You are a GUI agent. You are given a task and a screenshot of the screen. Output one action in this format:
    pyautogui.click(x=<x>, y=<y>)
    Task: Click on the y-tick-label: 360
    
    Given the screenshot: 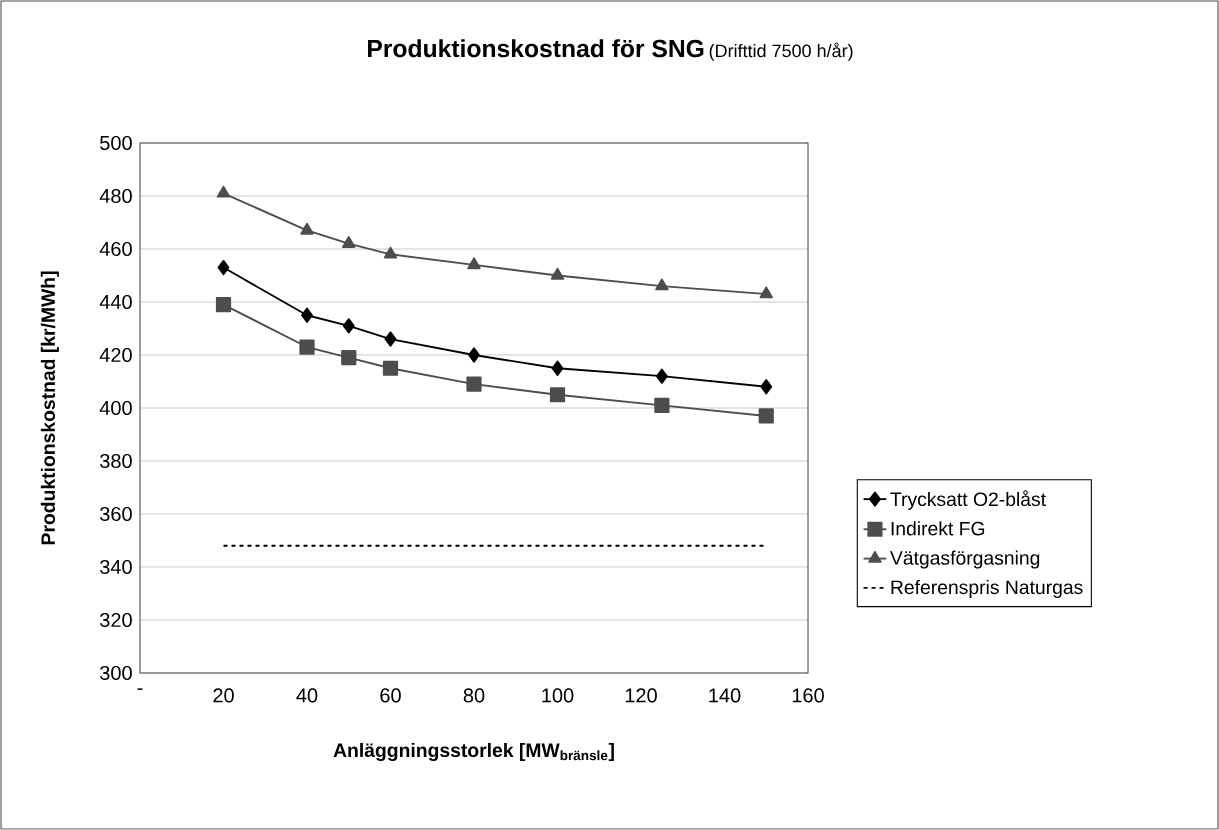 What is the action you would take?
    pyautogui.click(x=116, y=514)
    